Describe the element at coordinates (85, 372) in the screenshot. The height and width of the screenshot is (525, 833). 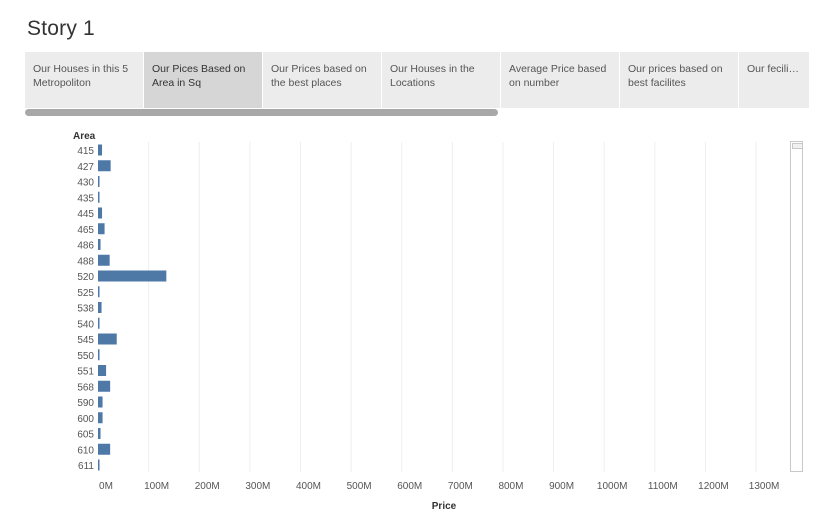
I see `y-tick-label: 551` at that location.